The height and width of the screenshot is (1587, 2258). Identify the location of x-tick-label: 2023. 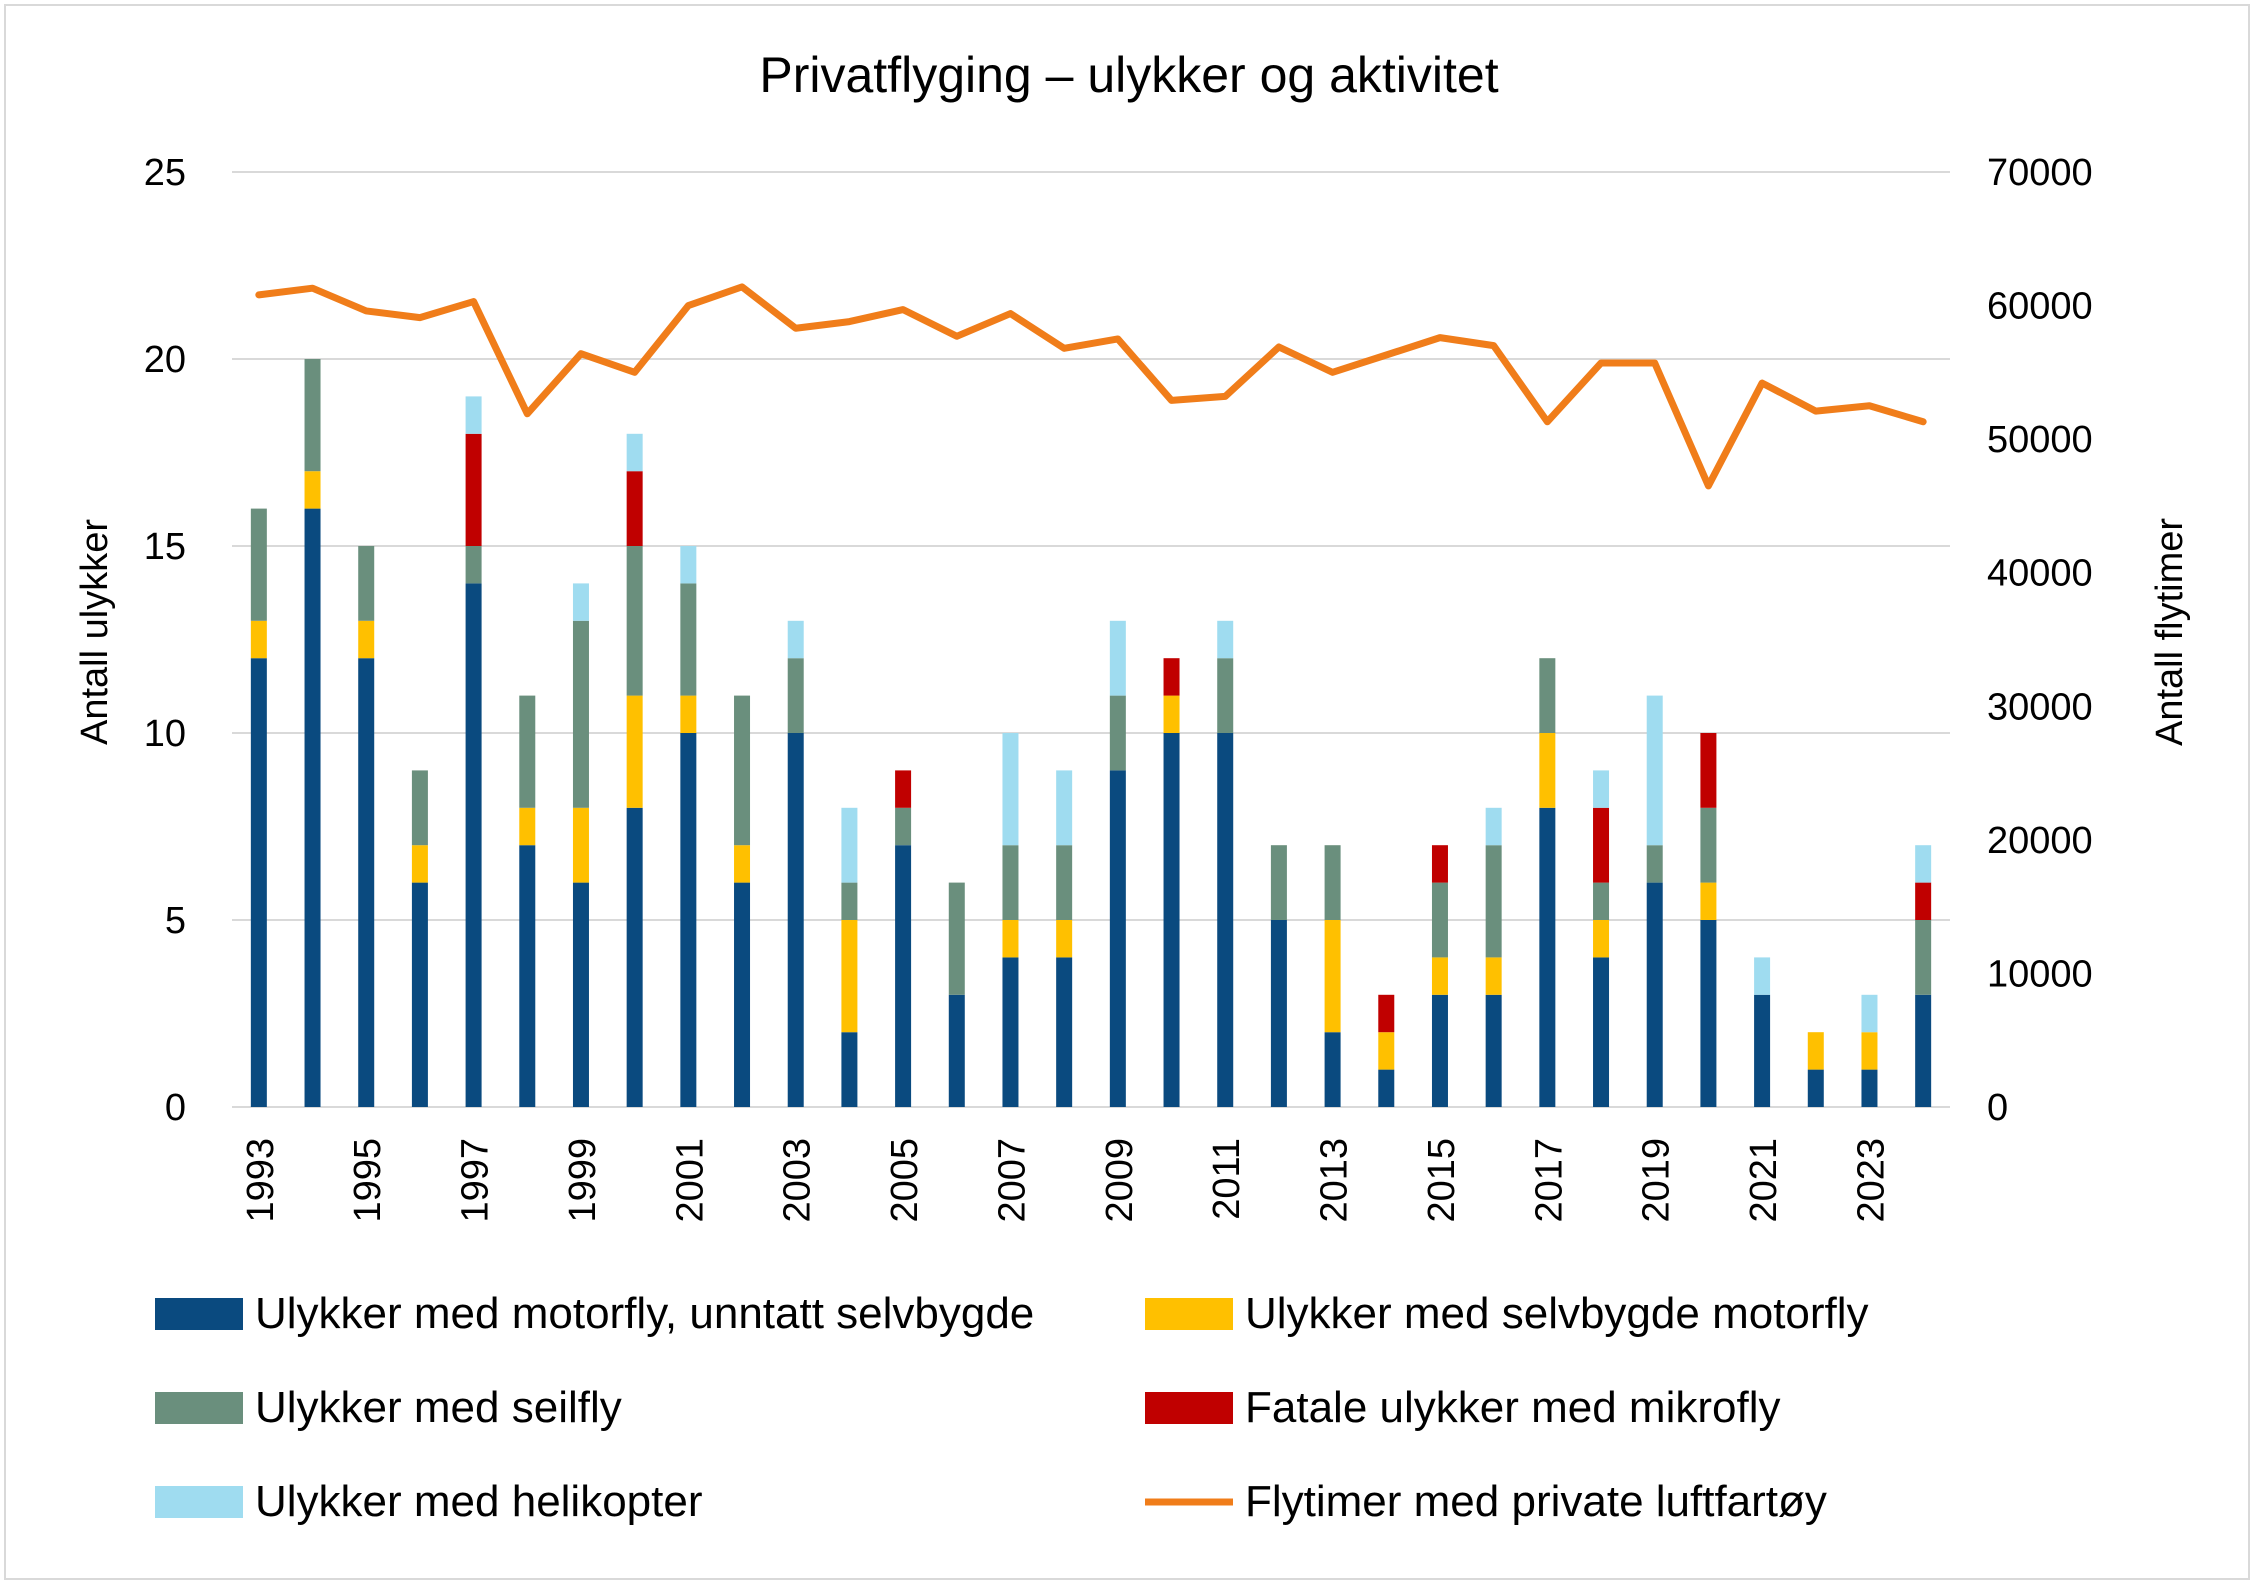
(1871, 1180).